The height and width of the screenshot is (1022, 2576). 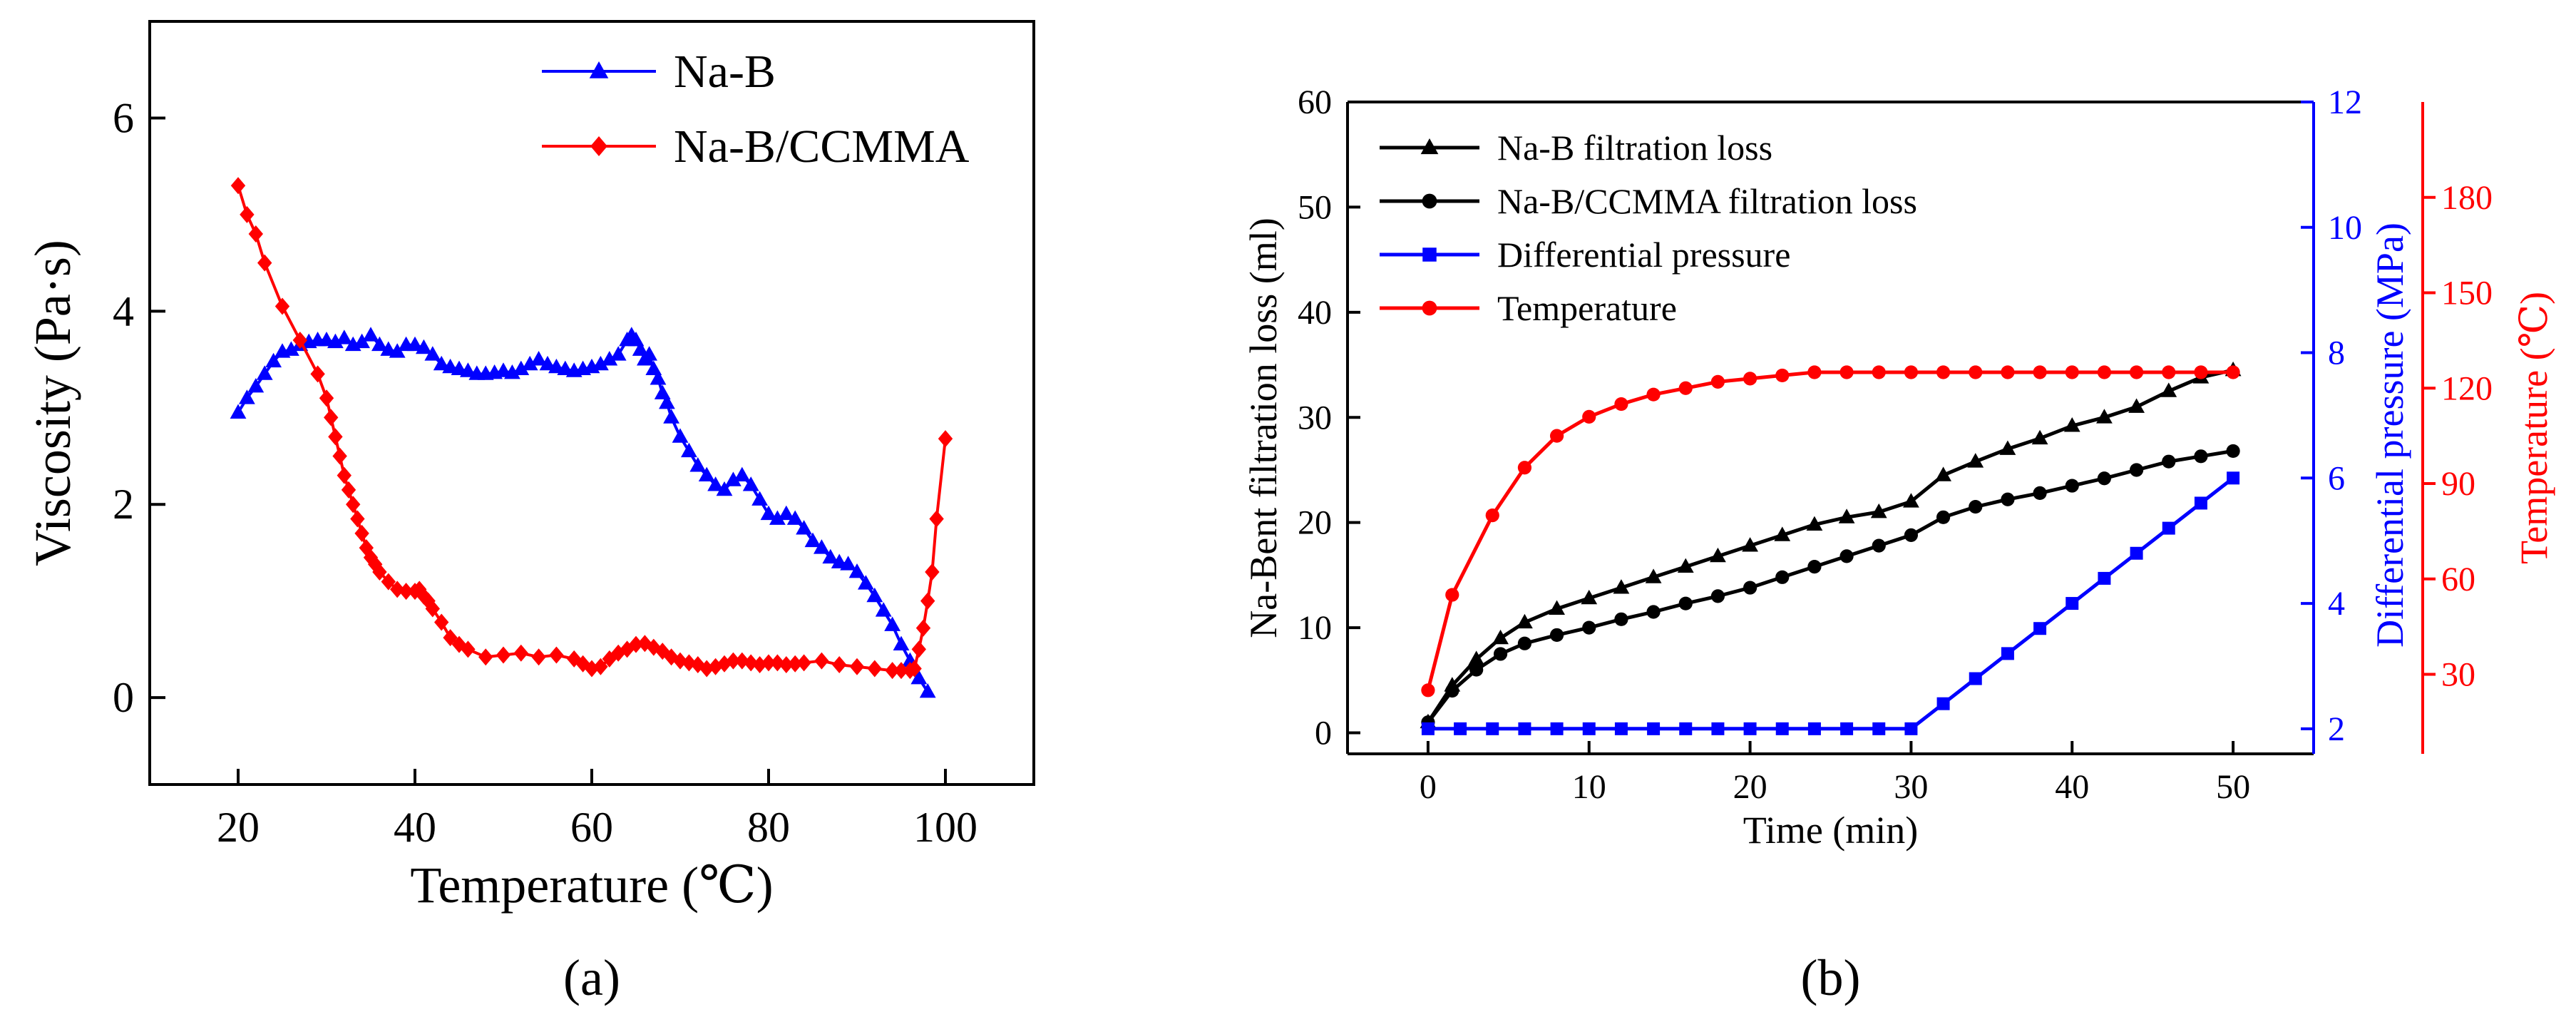 What do you see at coordinates (1830, 603) in the screenshot?
I see `series-differential-pressure` at bounding box center [1830, 603].